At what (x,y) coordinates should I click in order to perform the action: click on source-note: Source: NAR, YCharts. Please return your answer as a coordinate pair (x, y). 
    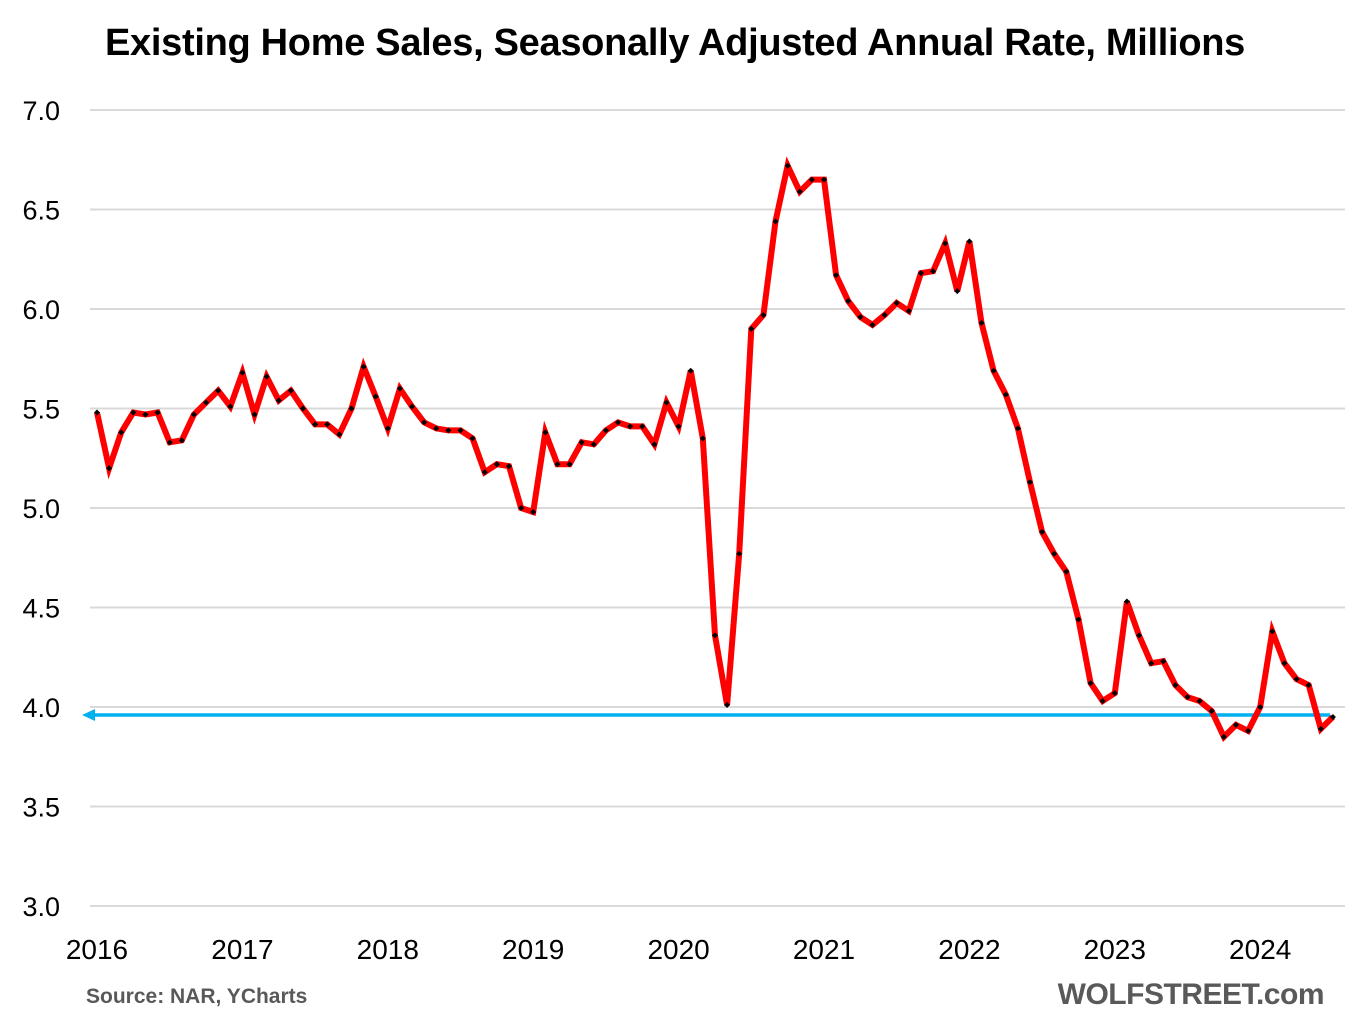
    Looking at the image, I should click on (197, 996).